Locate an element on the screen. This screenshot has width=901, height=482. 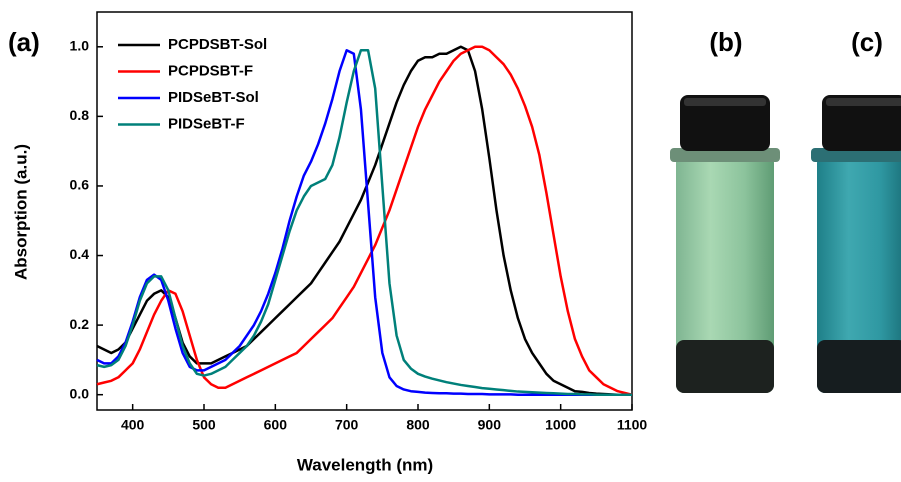
x-tick-label: 600 is located at coordinates (276, 425).